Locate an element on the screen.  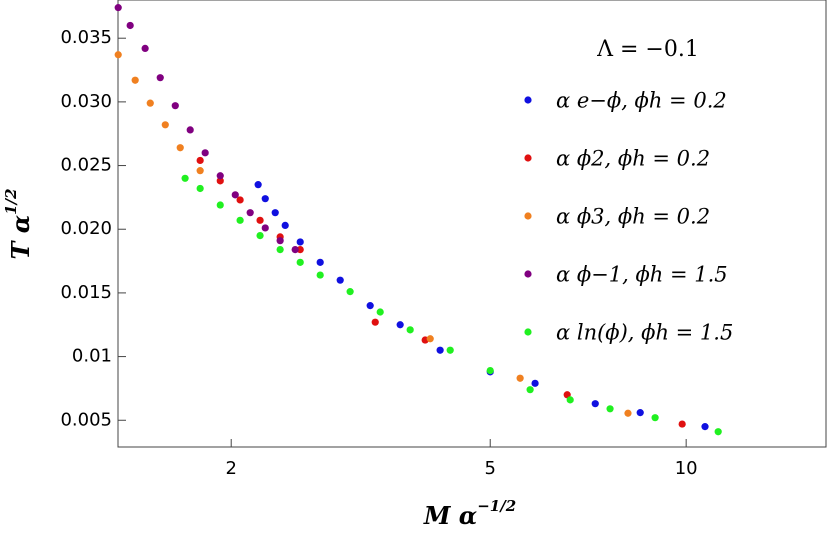
legend-label: α e−ϕ, ϕh = 0.2 is located at coordinates (641, 101).